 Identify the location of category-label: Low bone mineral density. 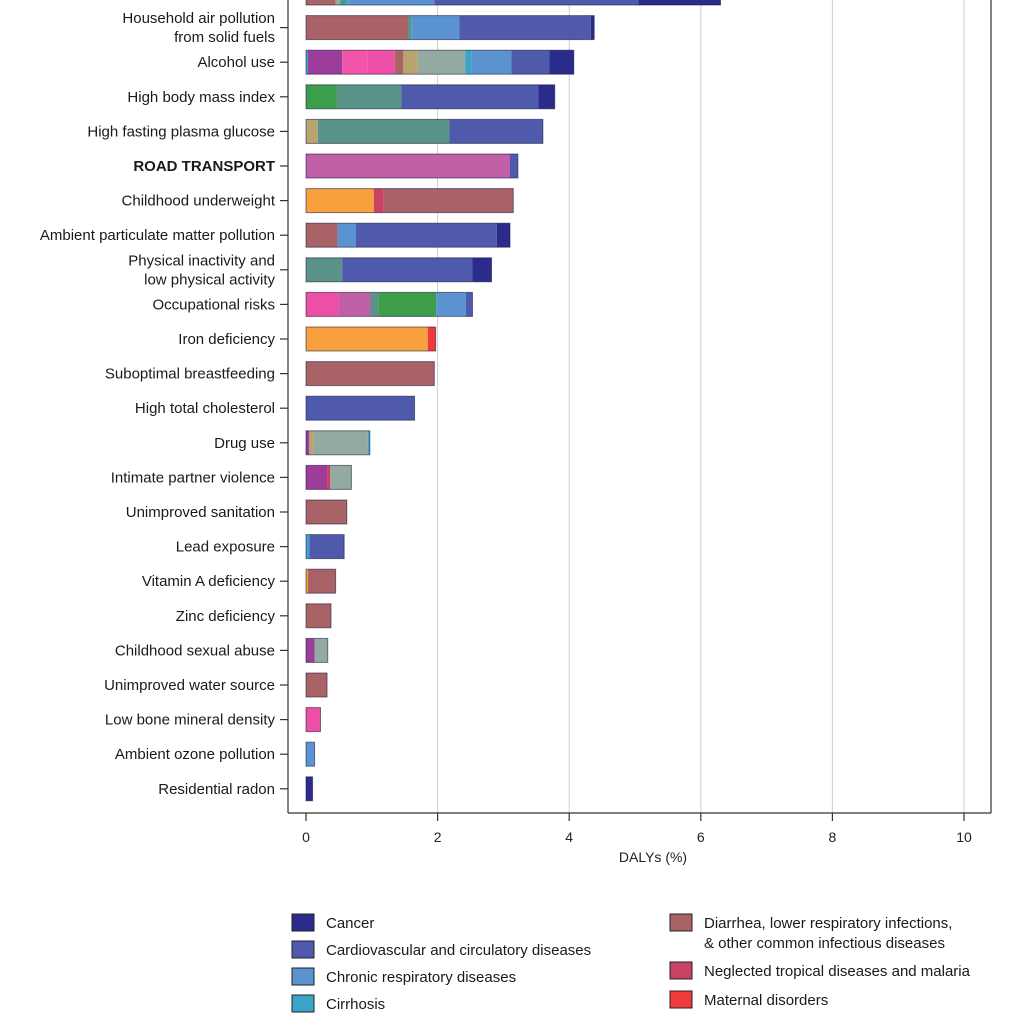
(190, 720).